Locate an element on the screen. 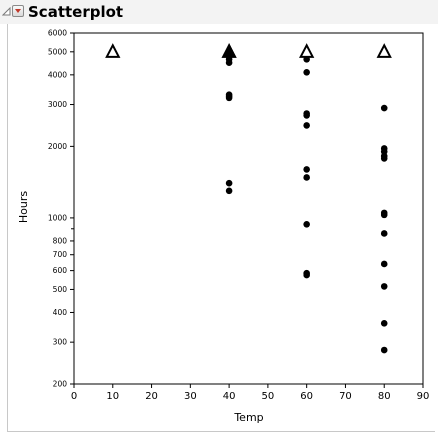 This screenshot has height=434, width=438. y-tick-label: 200 is located at coordinates (60, 384).